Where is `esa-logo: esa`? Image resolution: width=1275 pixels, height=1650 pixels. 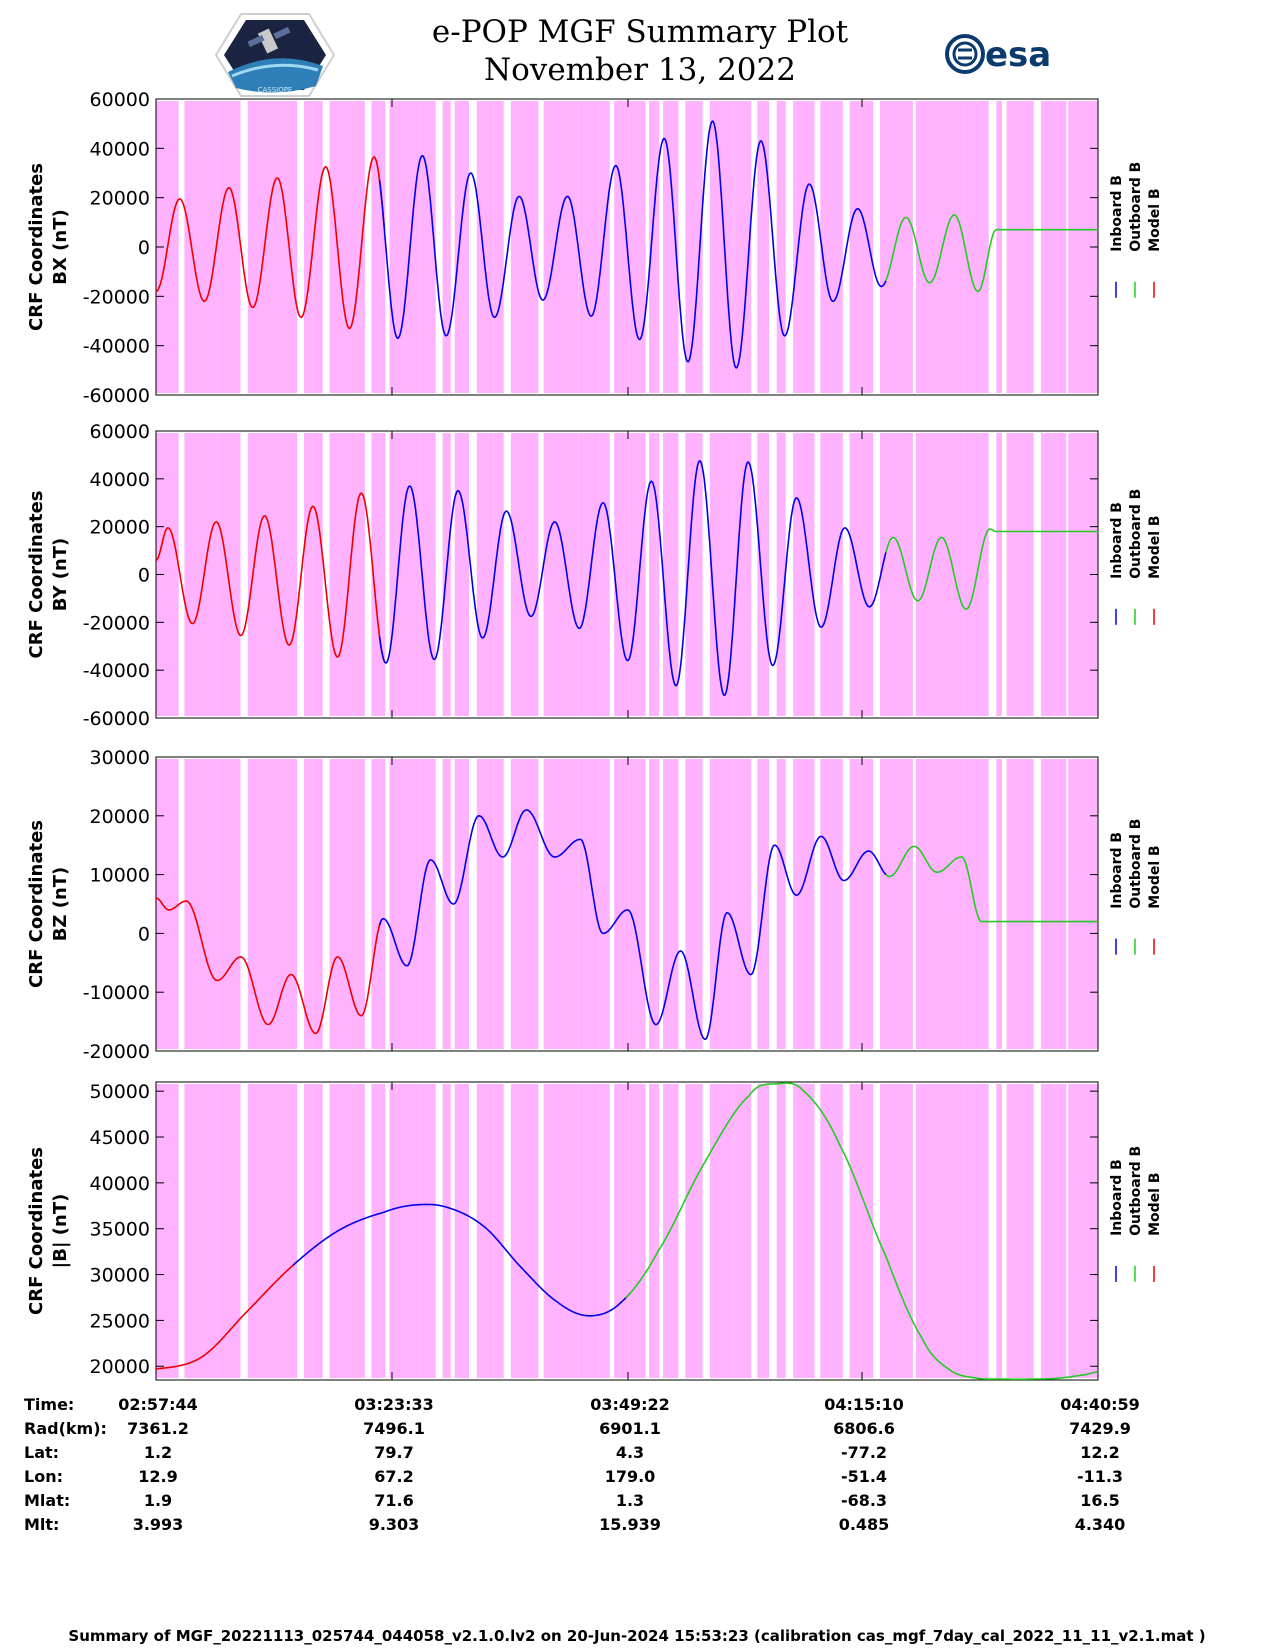
esa-logo: esa is located at coordinates (998, 54).